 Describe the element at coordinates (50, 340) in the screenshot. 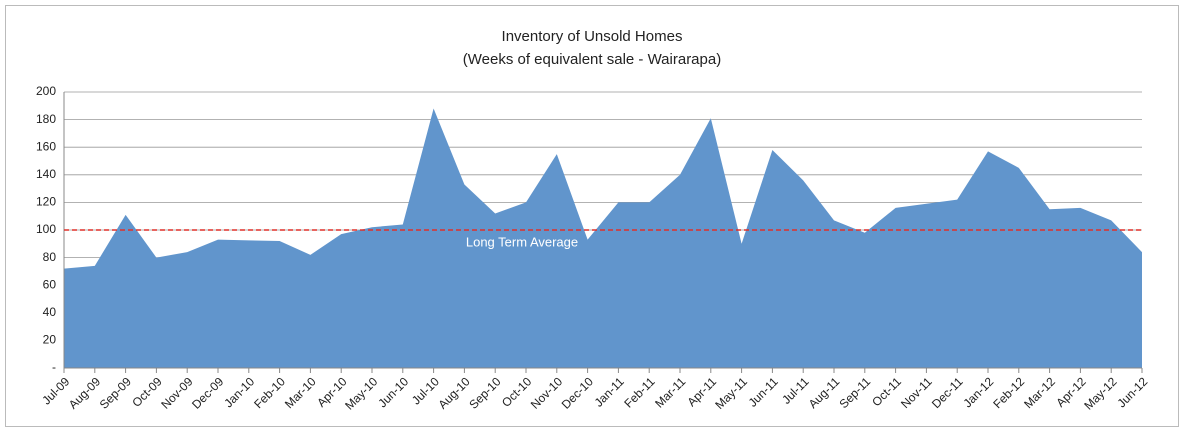

I see `y-tick-label: 20` at that location.